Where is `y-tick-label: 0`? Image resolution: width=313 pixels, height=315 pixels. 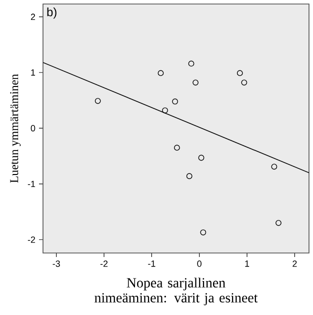 y-tick-label: 0 is located at coordinates (33, 128).